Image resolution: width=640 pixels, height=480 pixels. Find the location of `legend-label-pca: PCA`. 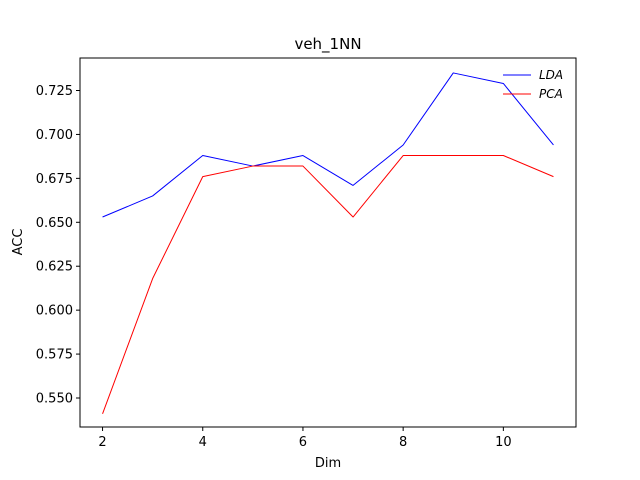

legend-label-pca: PCA is located at coordinates (551, 94).